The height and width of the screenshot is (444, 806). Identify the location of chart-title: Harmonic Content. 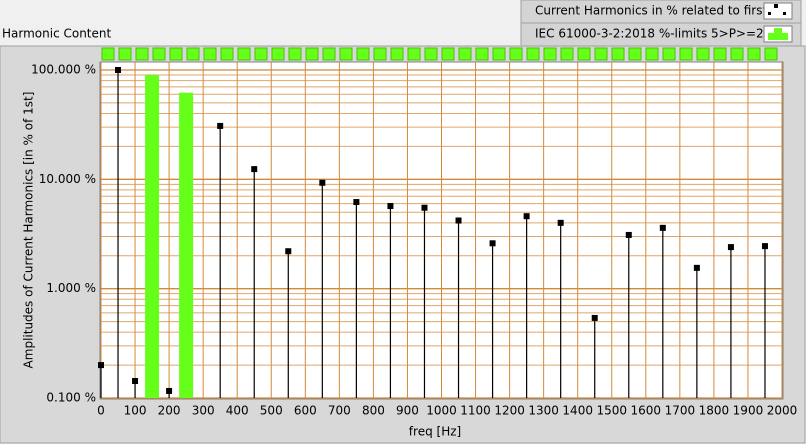
(57, 34).